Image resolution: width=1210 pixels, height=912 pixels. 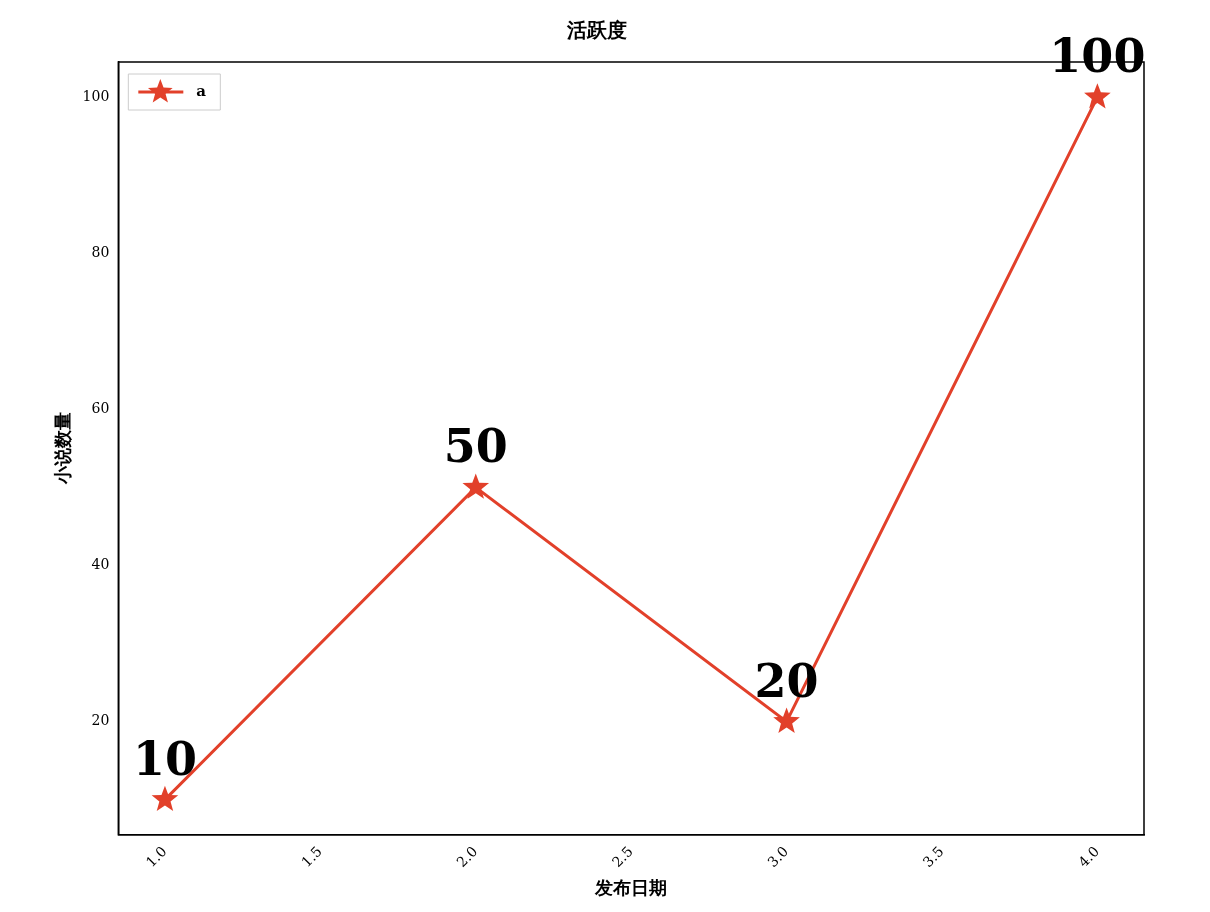 What do you see at coordinates (631, 887) in the screenshot?
I see `x-axis-title: 发布日期` at bounding box center [631, 887].